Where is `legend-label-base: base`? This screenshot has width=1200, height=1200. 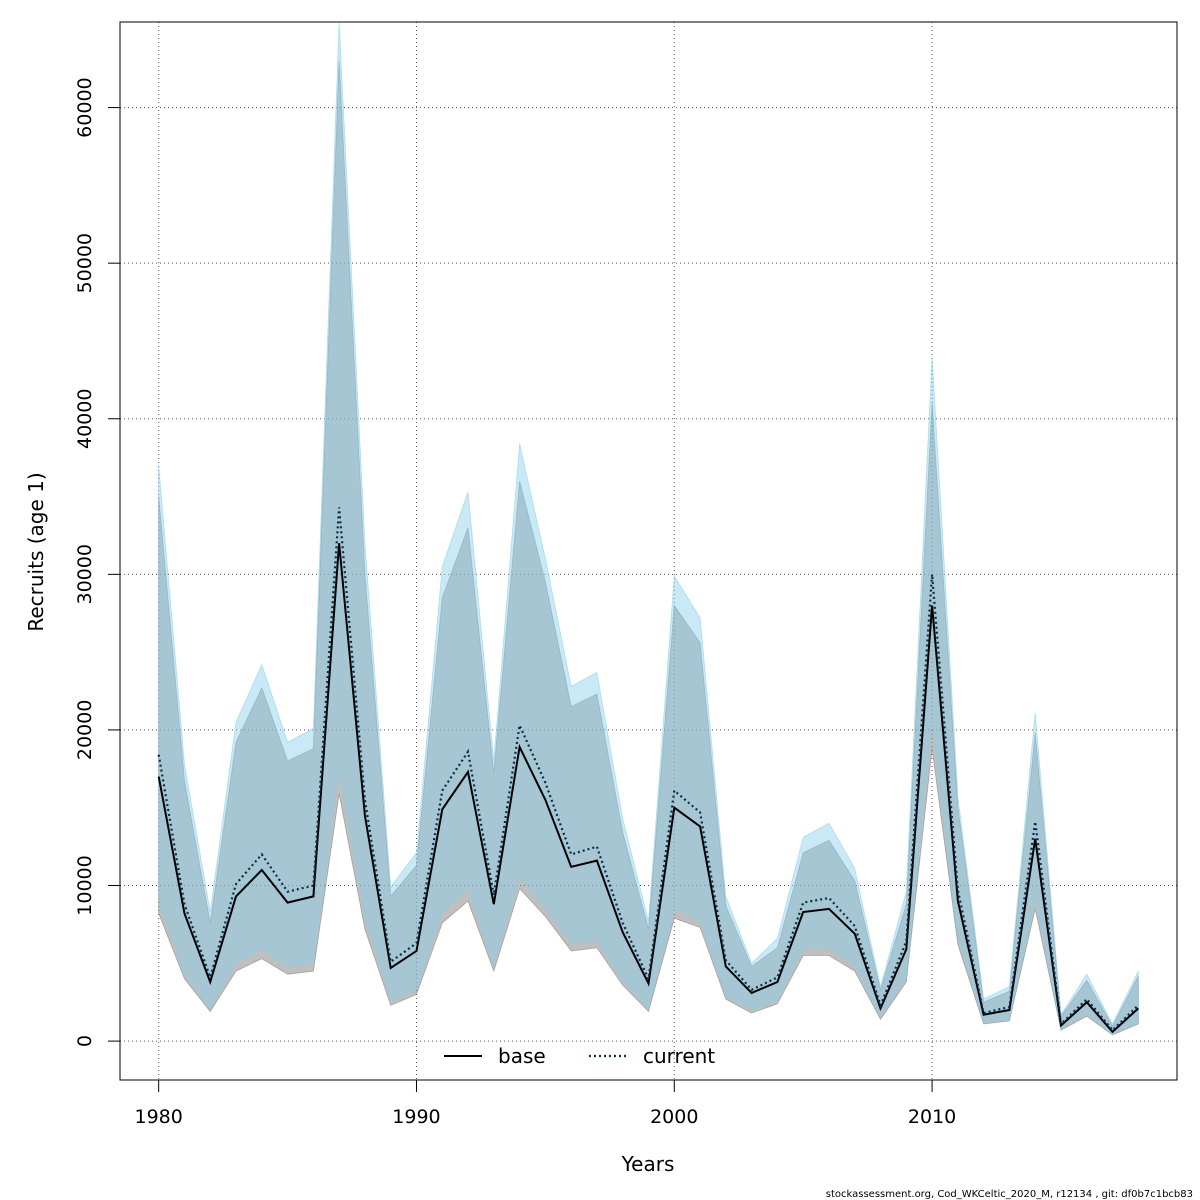 legend-label-base: base is located at coordinates (522, 1056).